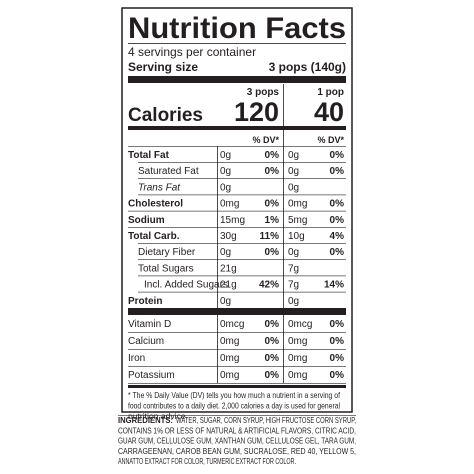  Describe the element at coordinates (237, 28) in the screenshot. I see `title: Nutrition Facts` at that location.